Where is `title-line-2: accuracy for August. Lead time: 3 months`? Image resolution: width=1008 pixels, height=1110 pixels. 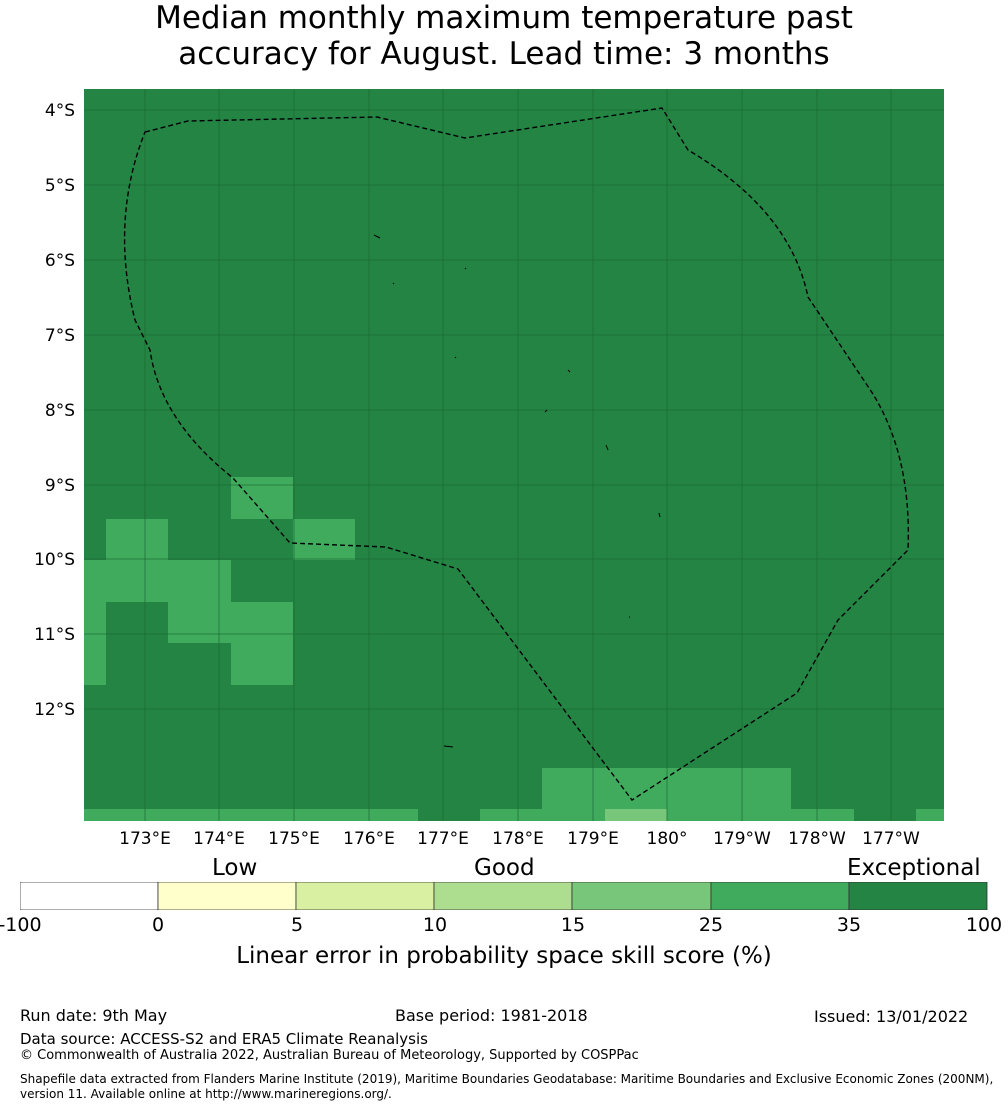
title-line-2: accuracy for August. Lead time: 3 months is located at coordinates (504, 54).